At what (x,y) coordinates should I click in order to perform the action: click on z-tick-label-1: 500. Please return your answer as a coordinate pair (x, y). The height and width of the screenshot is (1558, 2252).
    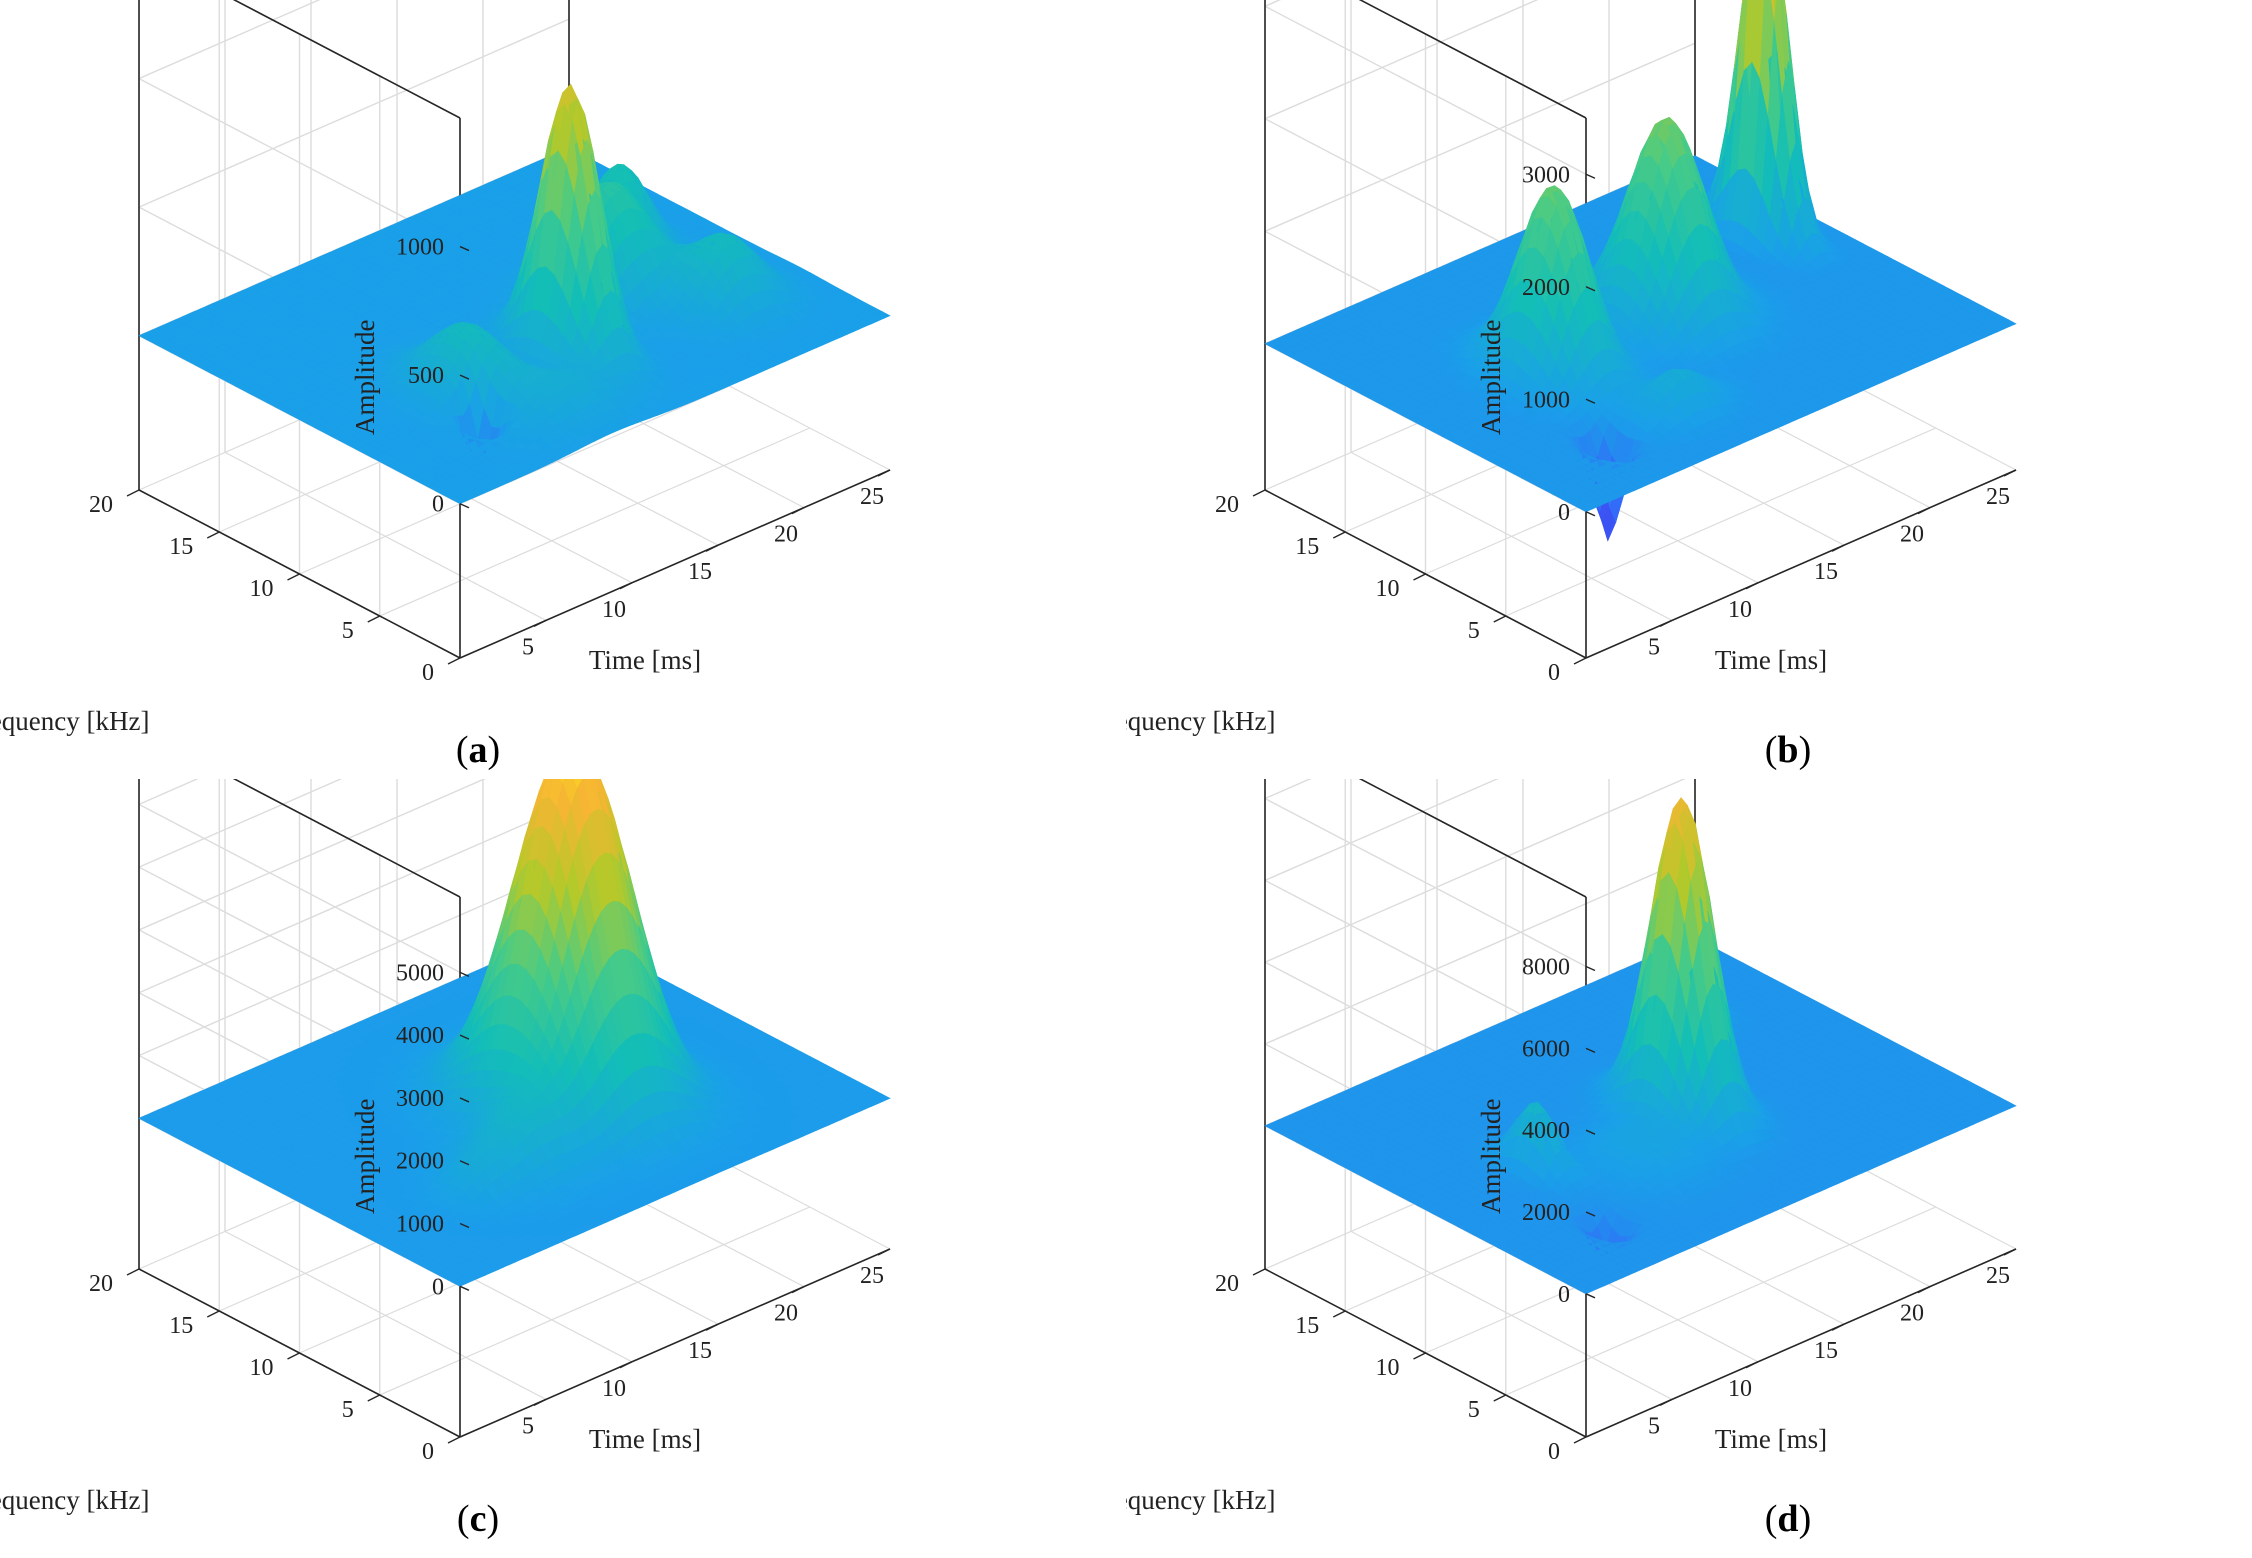
    Looking at the image, I should click on (426, 376).